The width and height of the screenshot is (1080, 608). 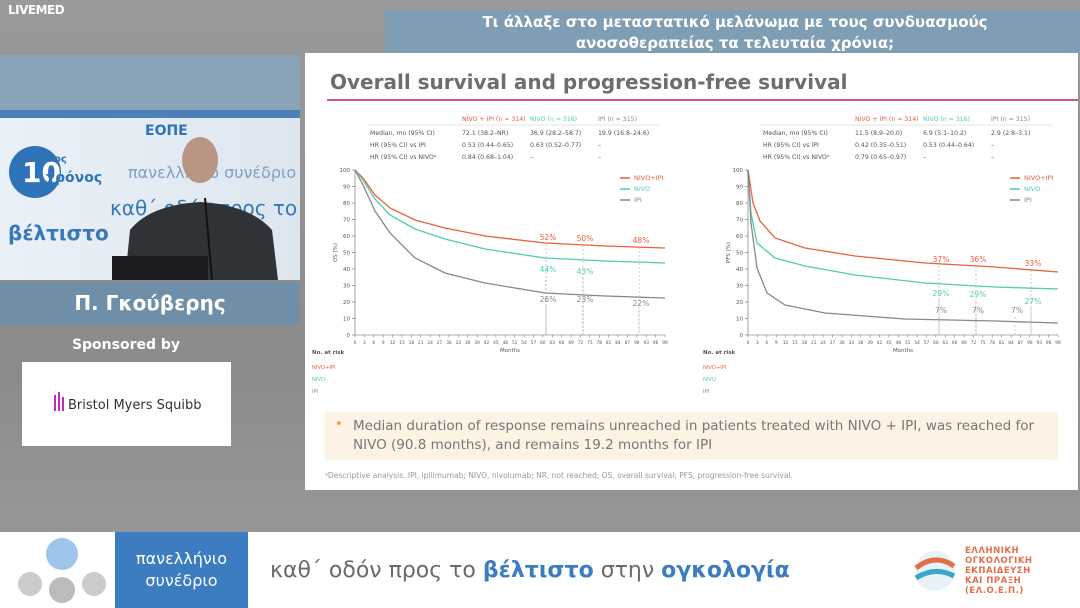 What do you see at coordinates (600, 343) in the screenshot?
I see `x-tick-label: 78` at bounding box center [600, 343].